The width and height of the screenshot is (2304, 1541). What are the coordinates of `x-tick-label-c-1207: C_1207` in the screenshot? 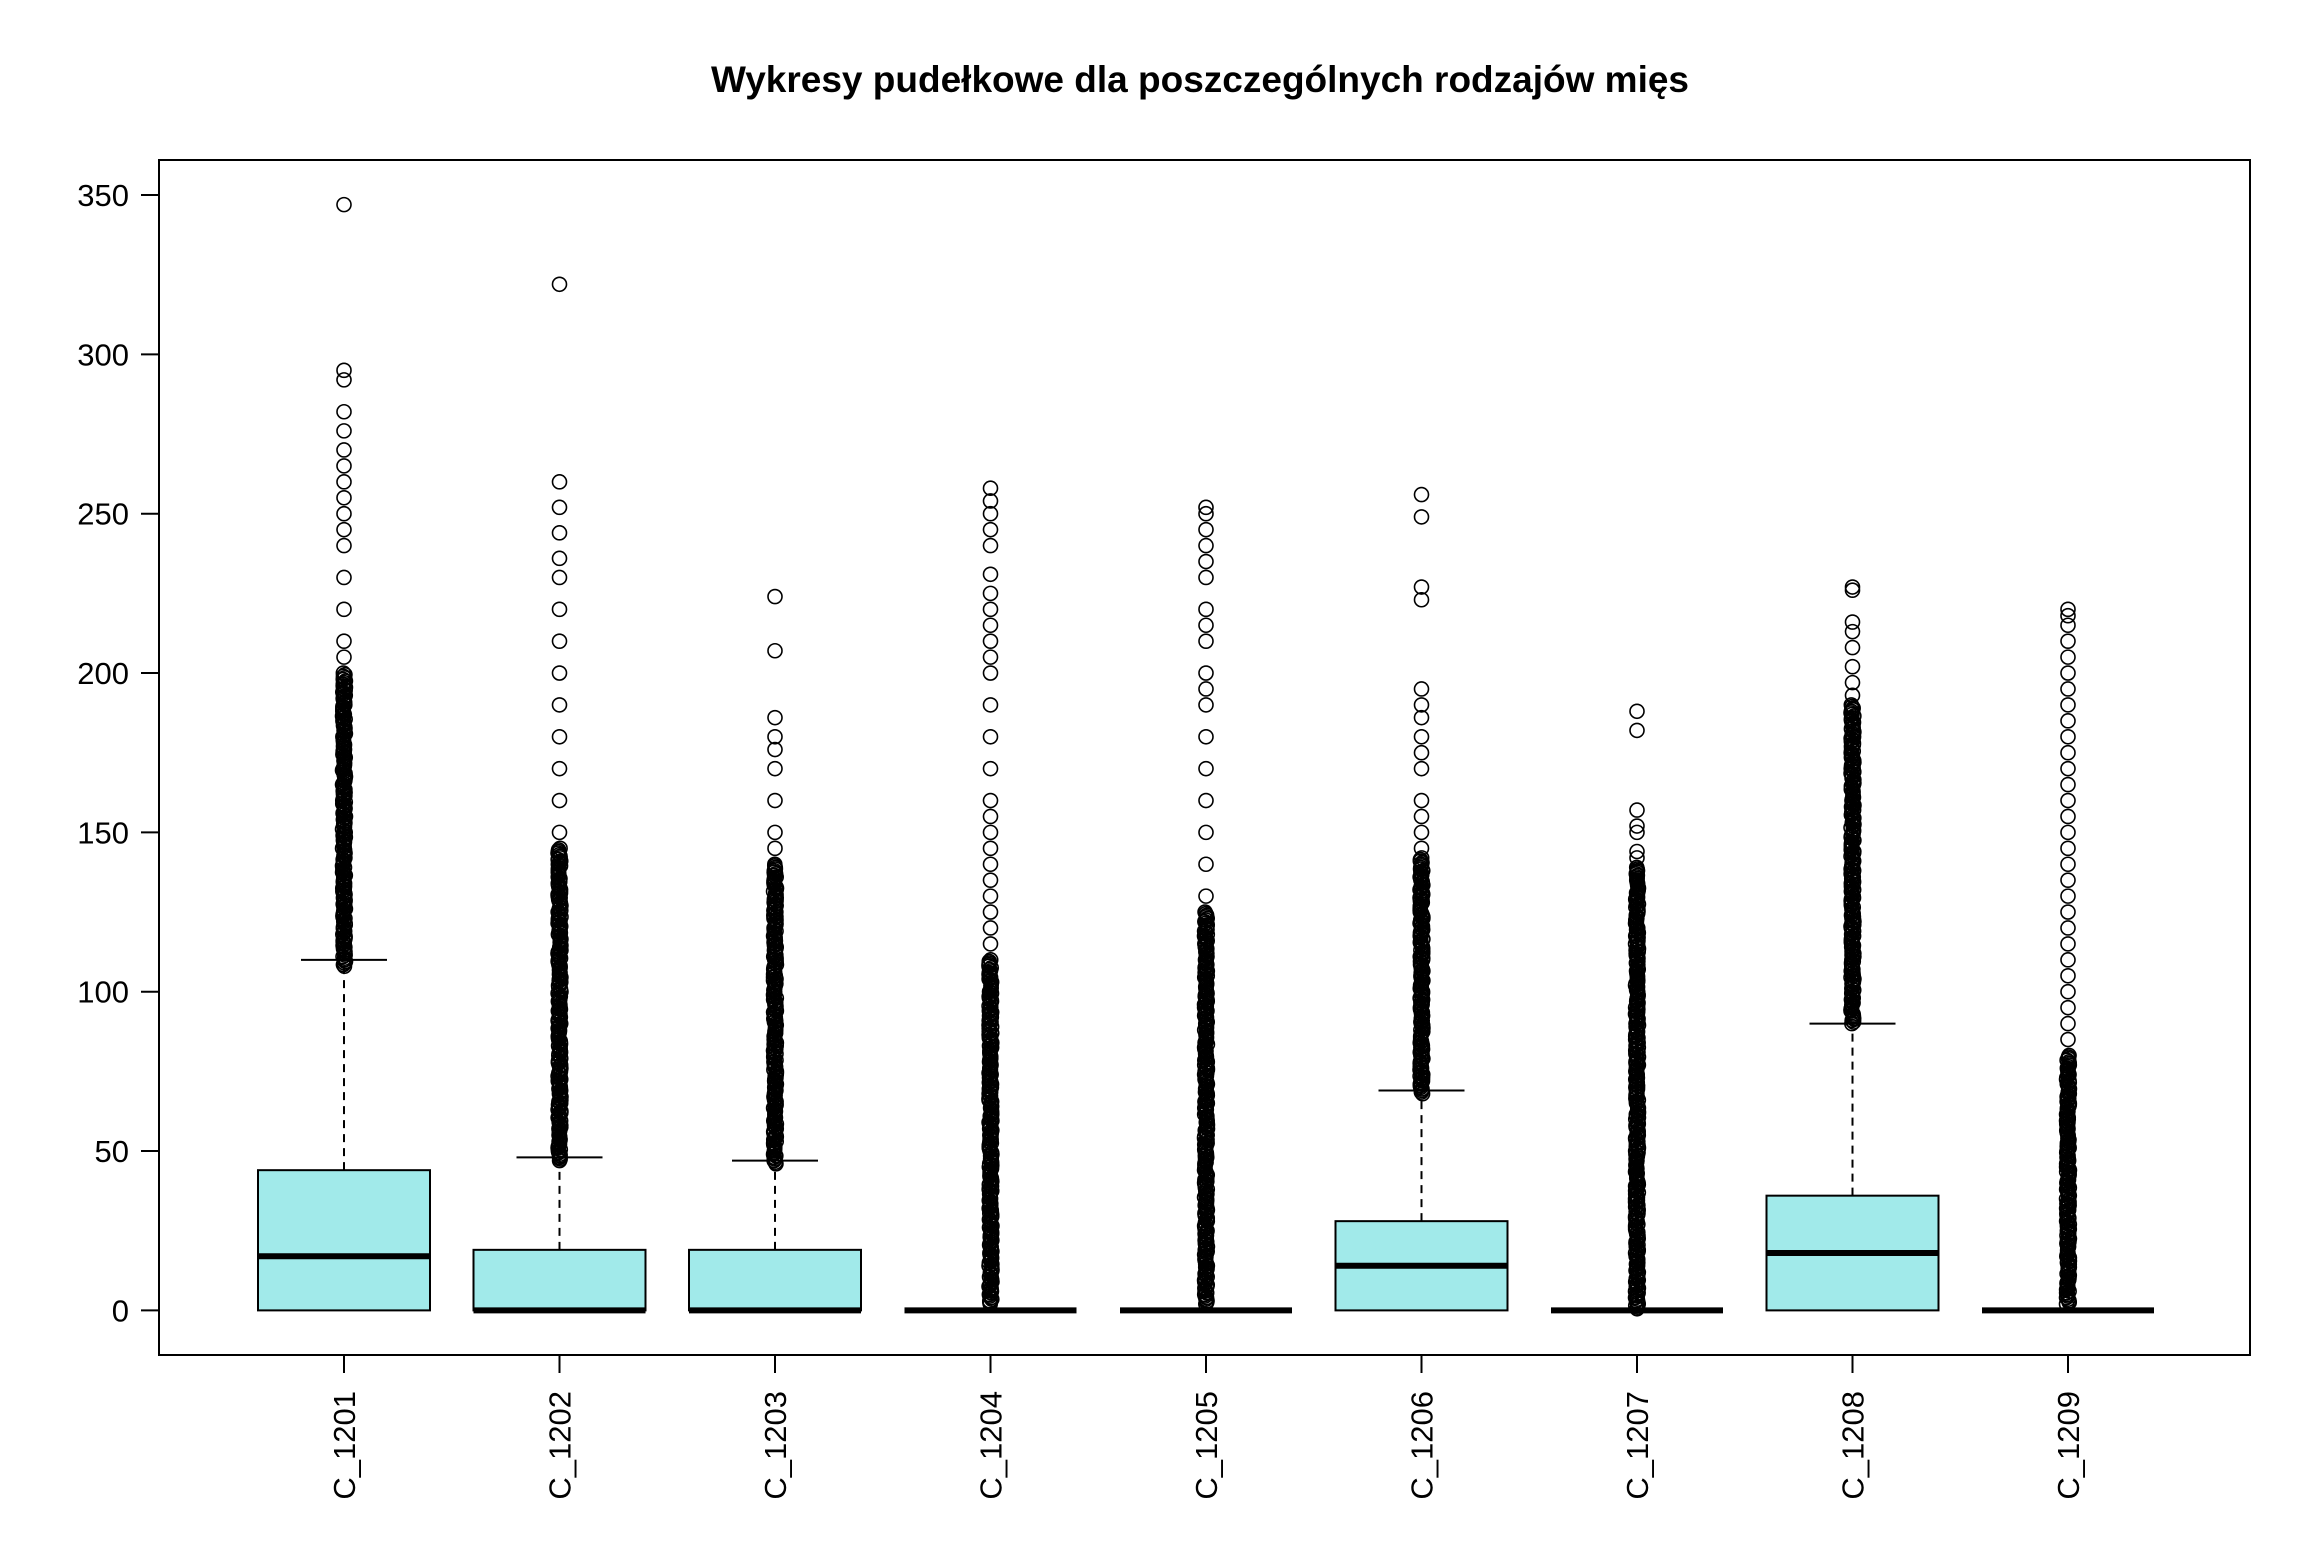 It's located at (1637, 1445).